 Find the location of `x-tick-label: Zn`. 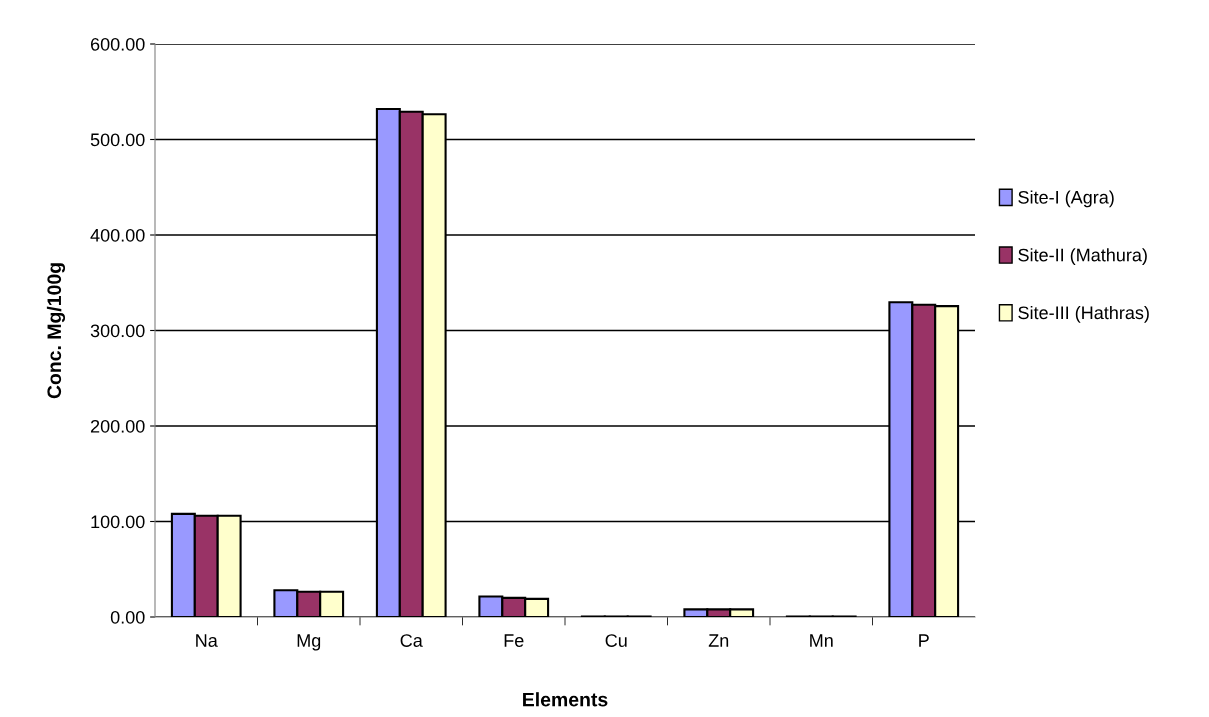

x-tick-label: Zn is located at coordinates (718, 640).